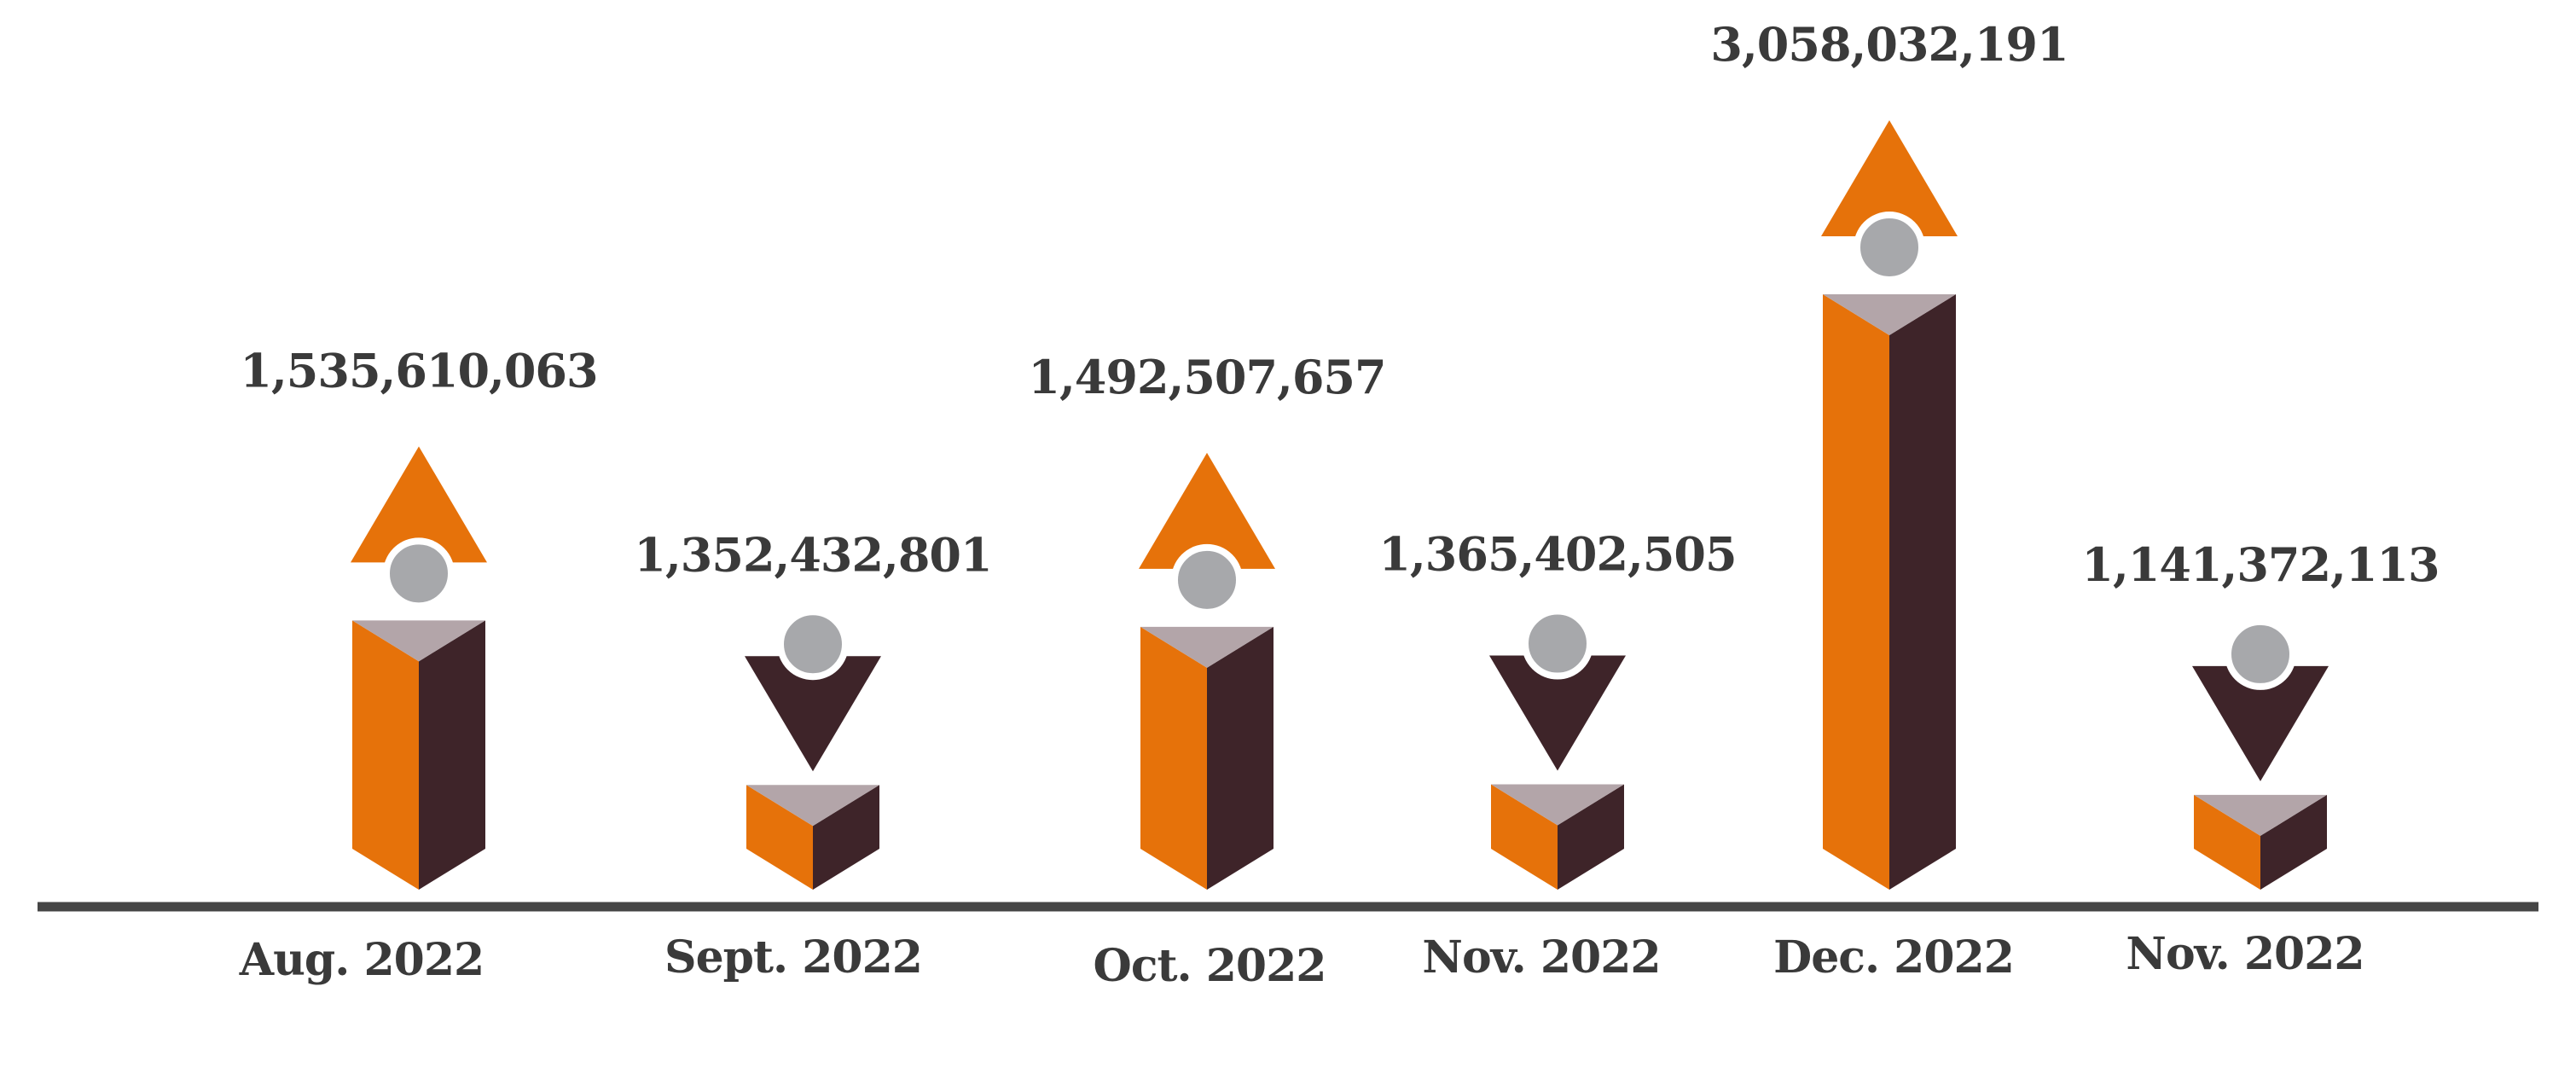  Describe the element at coordinates (1206, 377) in the screenshot. I see `value-label: 1,492,507,657` at that location.